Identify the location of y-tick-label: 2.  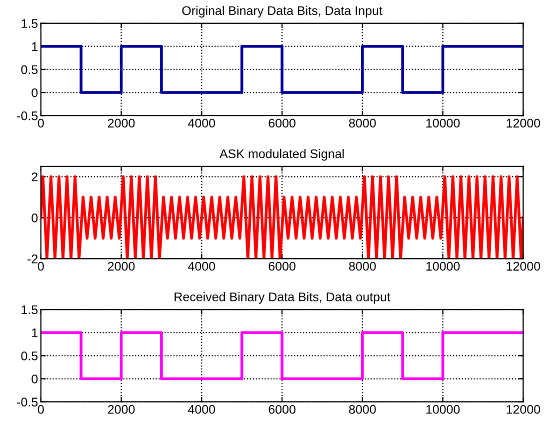
(35, 177).